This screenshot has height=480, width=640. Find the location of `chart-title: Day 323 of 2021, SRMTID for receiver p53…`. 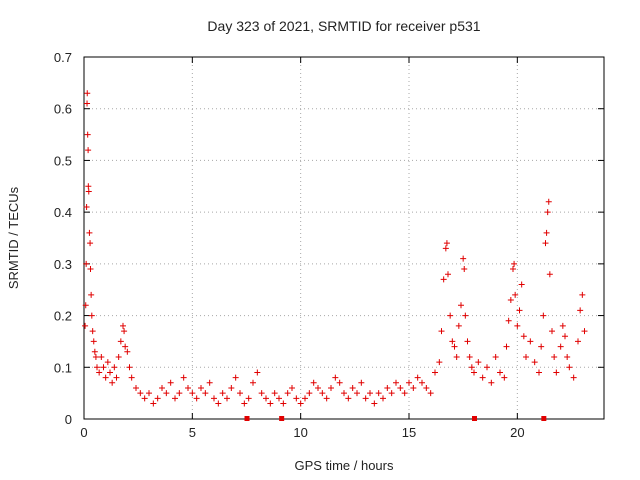

chart-title: Day 323 of 2021, SRMTID for receiver p53… is located at coordinates (343, 26).